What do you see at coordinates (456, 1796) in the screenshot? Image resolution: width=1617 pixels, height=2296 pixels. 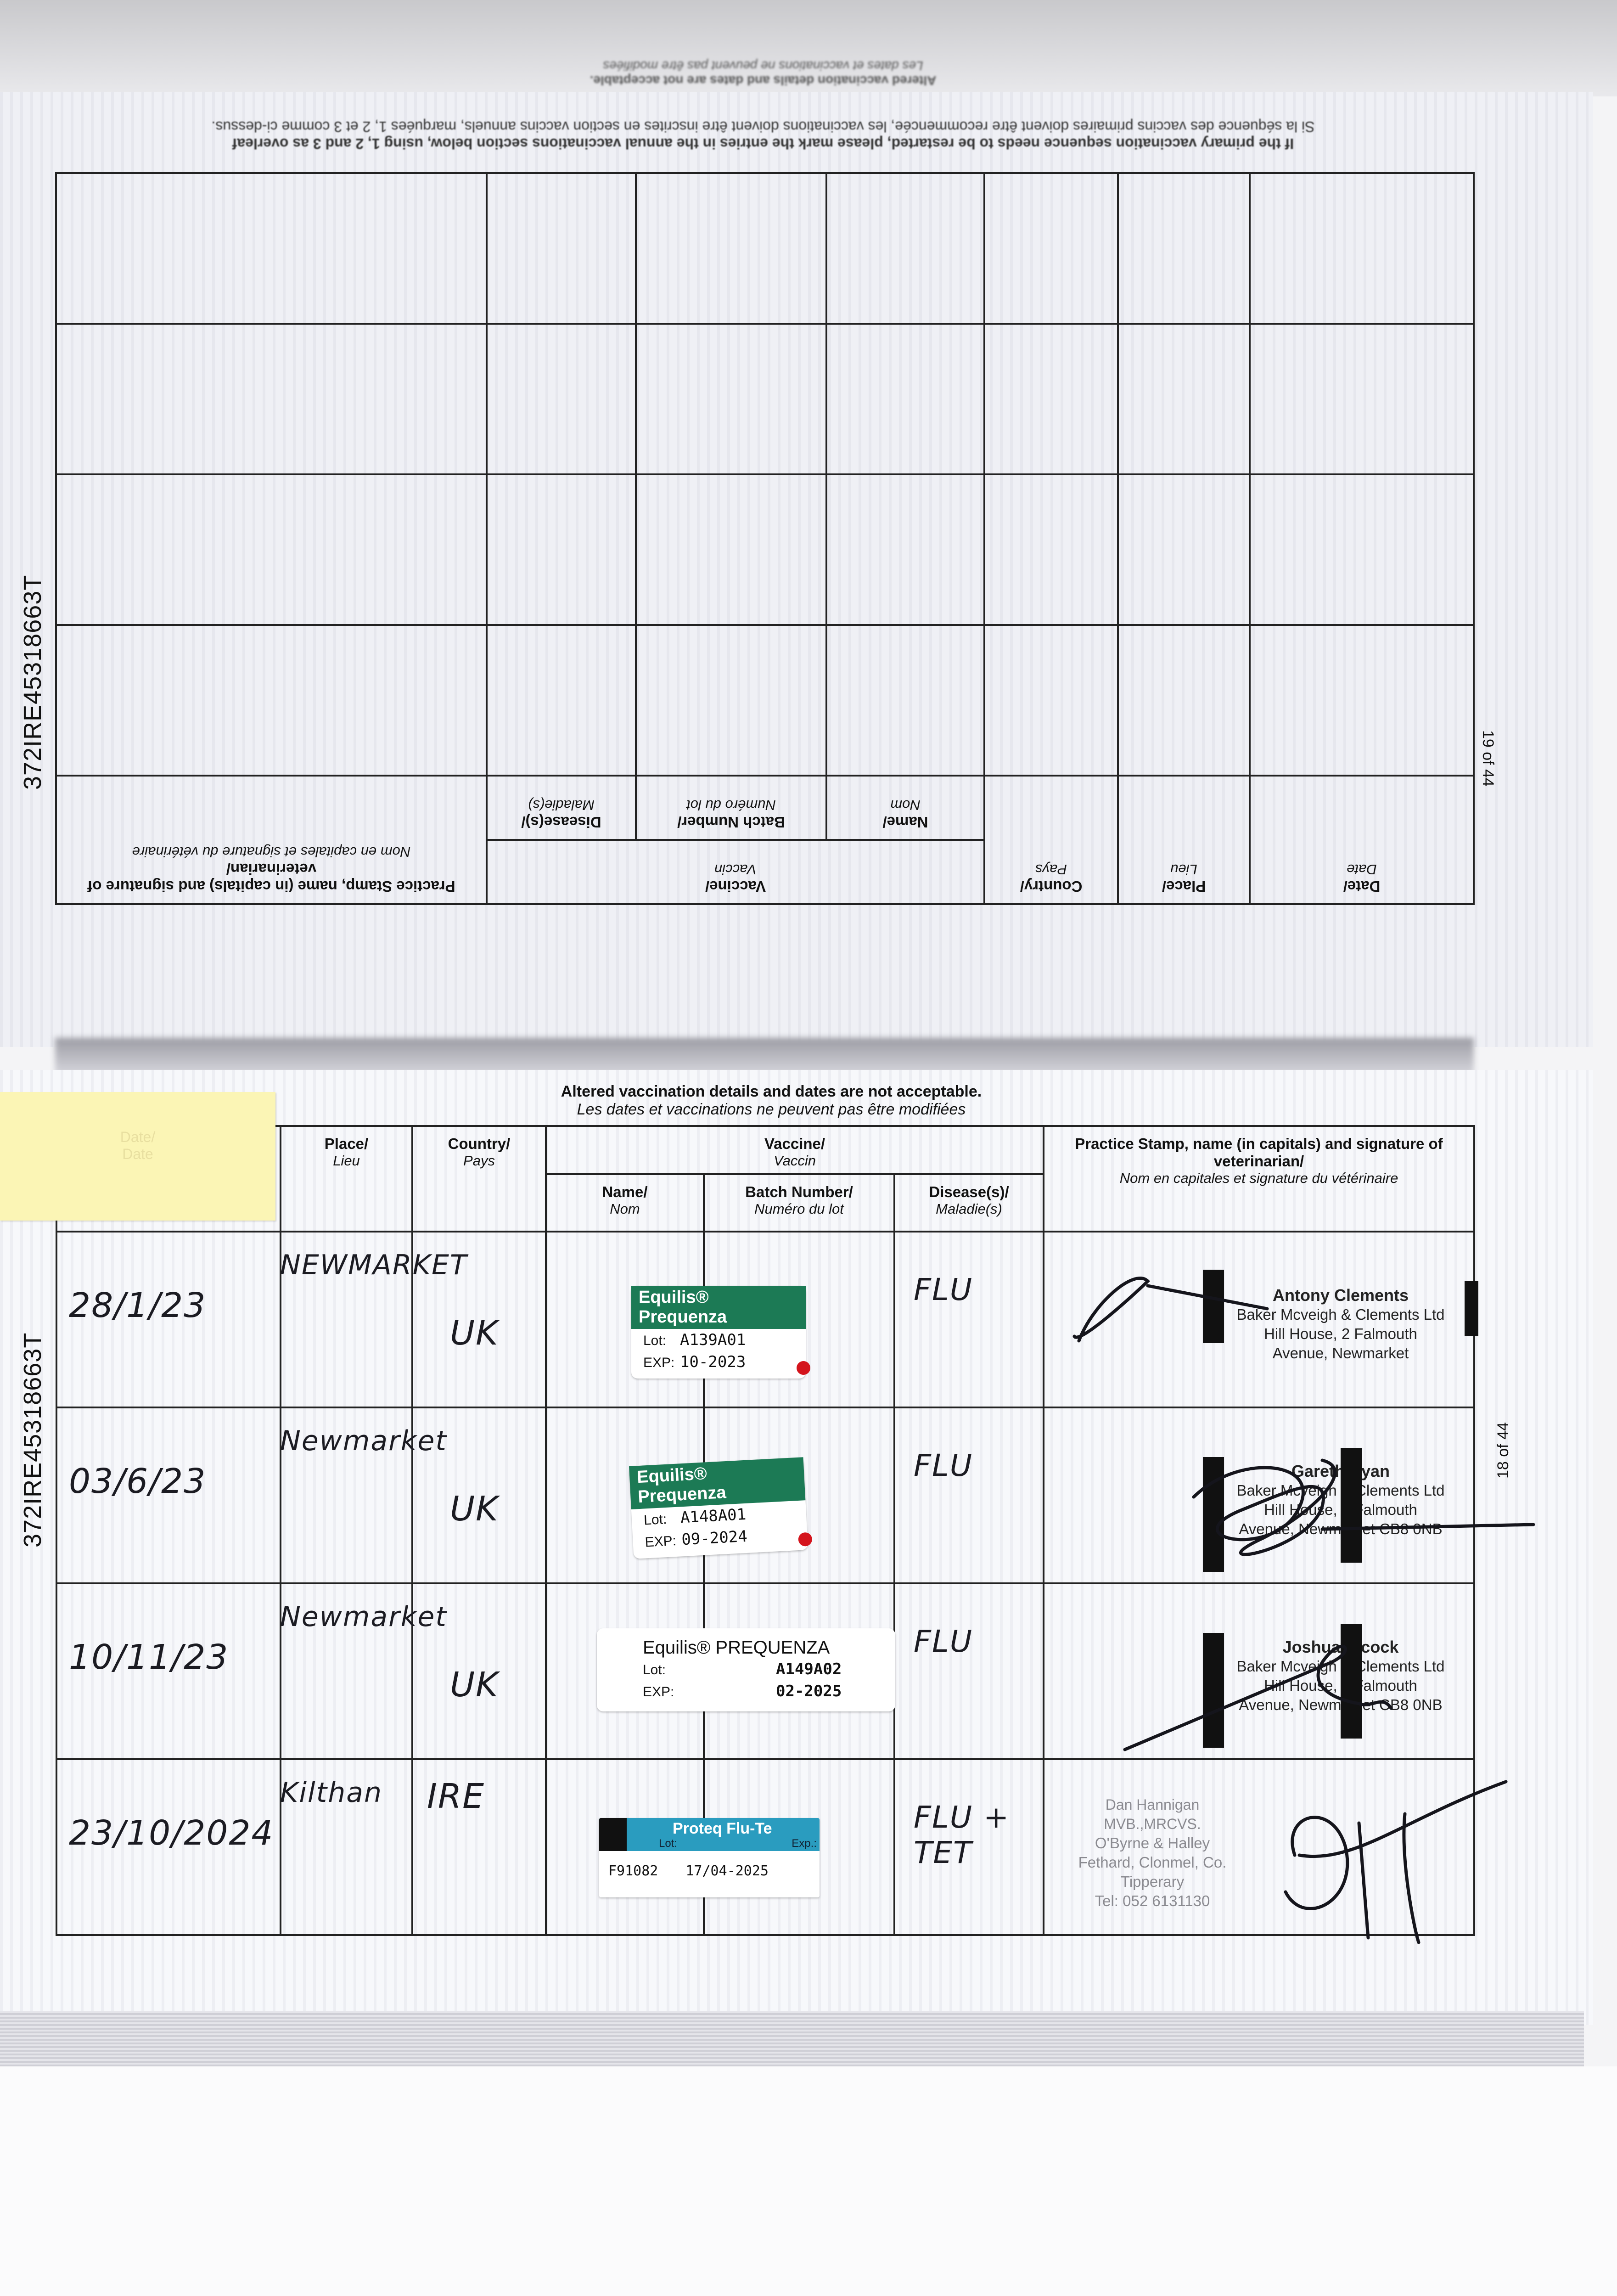 I see `entry-country: IRE` at bounding box center [456, 1796].